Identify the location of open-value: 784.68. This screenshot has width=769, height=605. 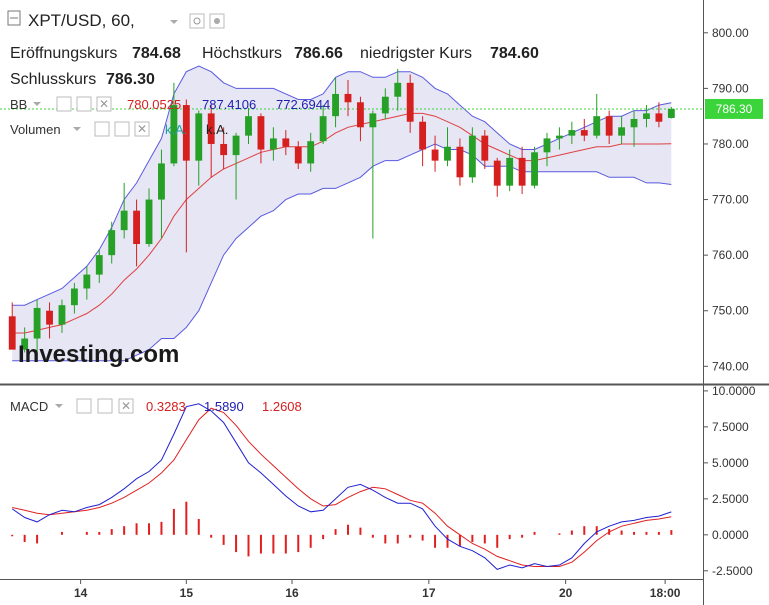
(156, 53).